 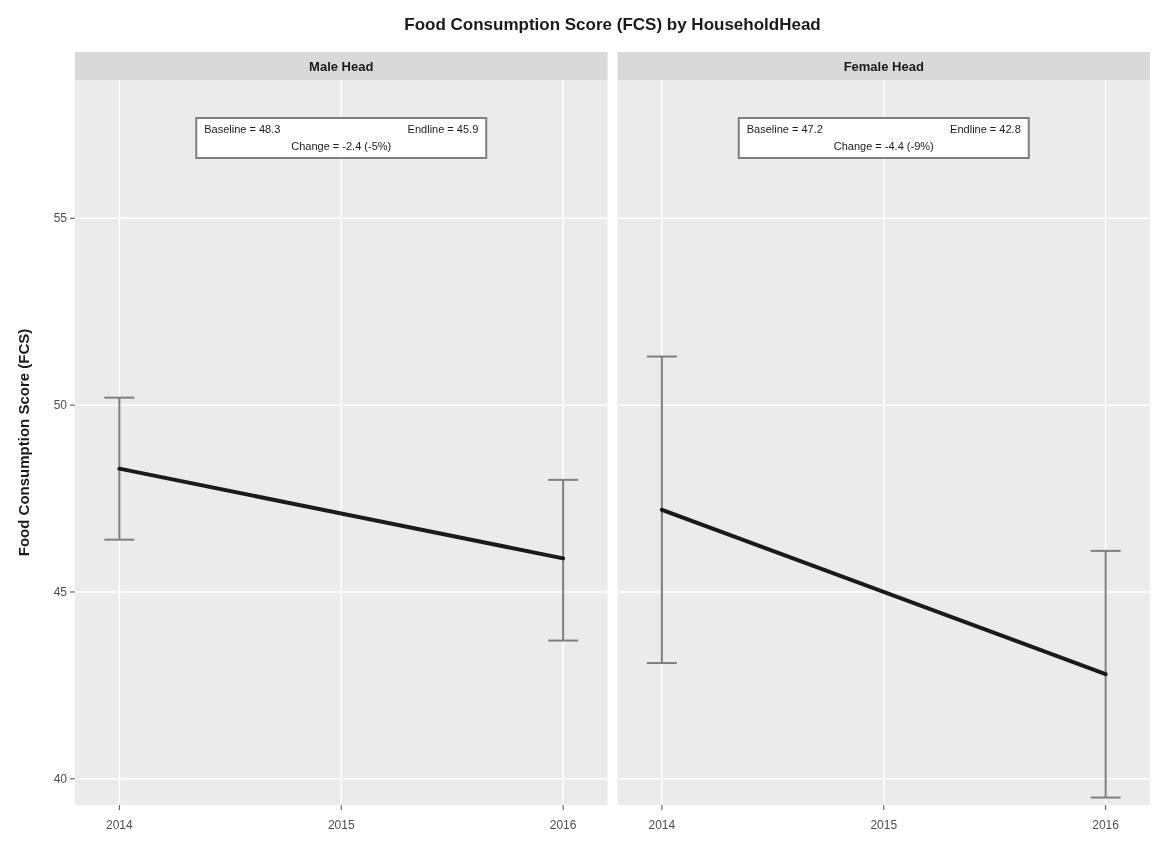 What do you see at coordinates (23, 442) in the screenshot?
I see `y-axis-title: Food Consumption Score (FCS)` at bounding box center [23, 442].